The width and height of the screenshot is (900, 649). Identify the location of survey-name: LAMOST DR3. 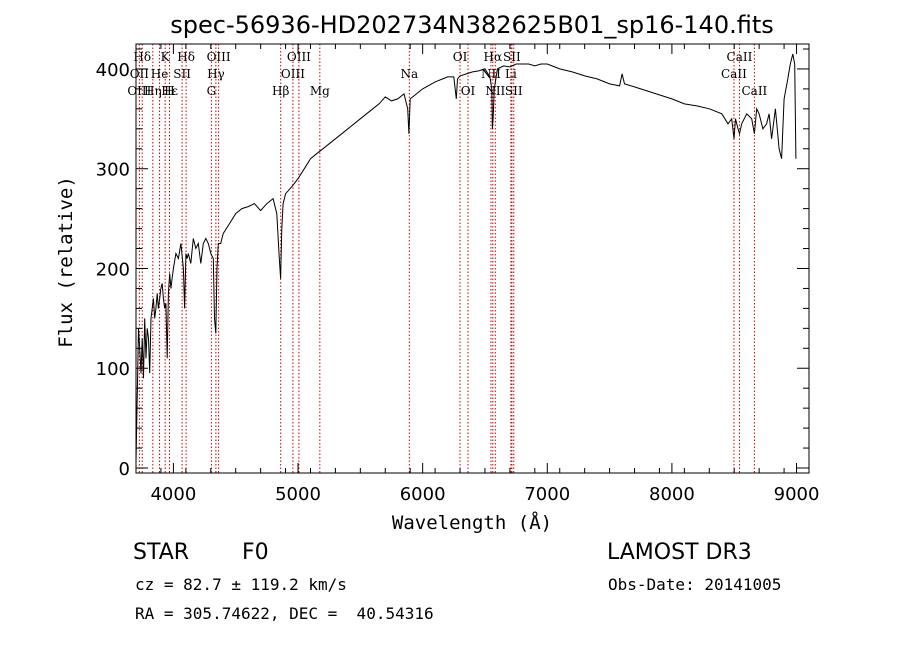
(679, 552).